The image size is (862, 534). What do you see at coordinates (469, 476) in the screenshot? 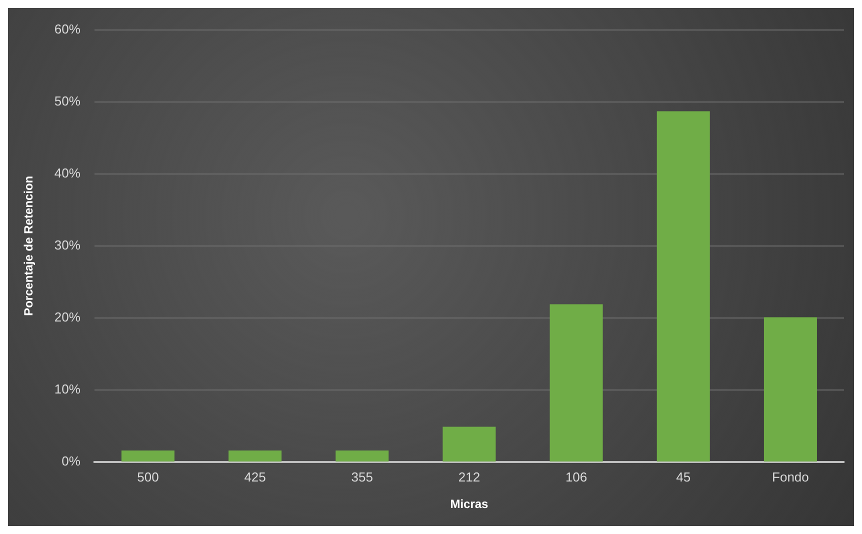
I see `x-tick-label: 212` at bounding box center [469, 476].